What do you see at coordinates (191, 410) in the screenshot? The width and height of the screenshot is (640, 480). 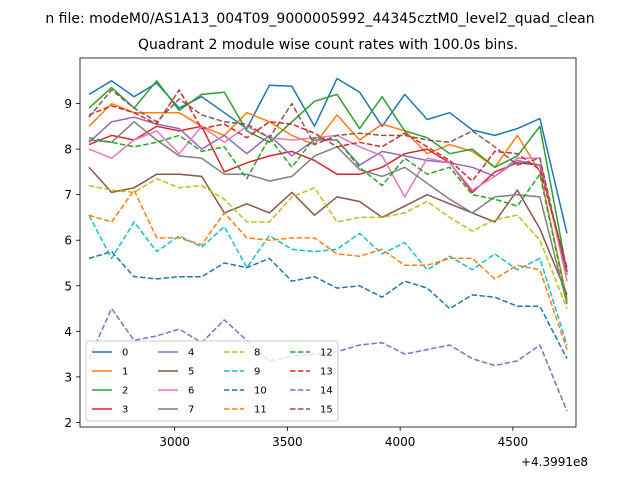 I see `legend-label-7: 7` at bounding box center [191, 410].